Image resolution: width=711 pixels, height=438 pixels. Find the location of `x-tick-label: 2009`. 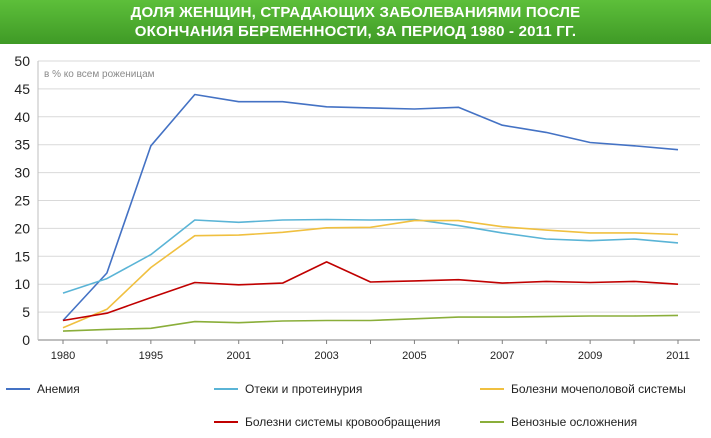

x-tick-label: 2009 is located at coordinates (590, 356).